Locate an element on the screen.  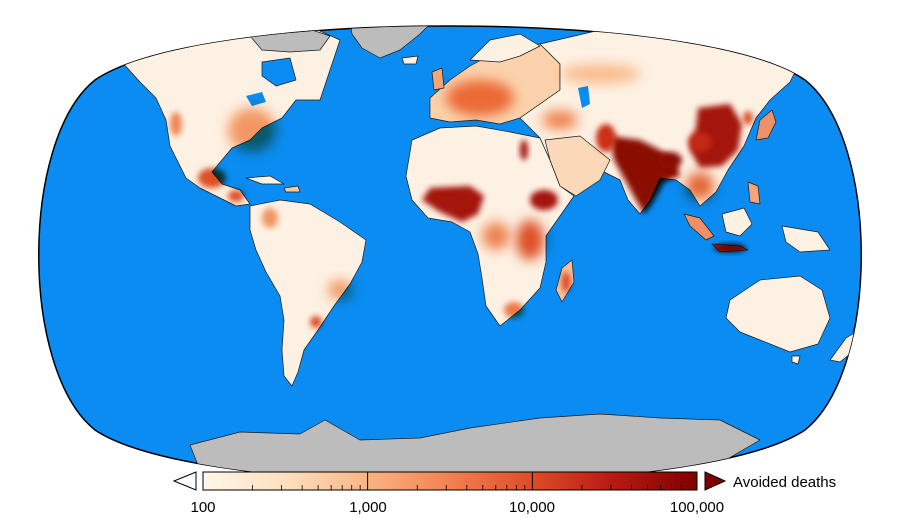
hotspot-colombia is located at coordinates (270, 218).